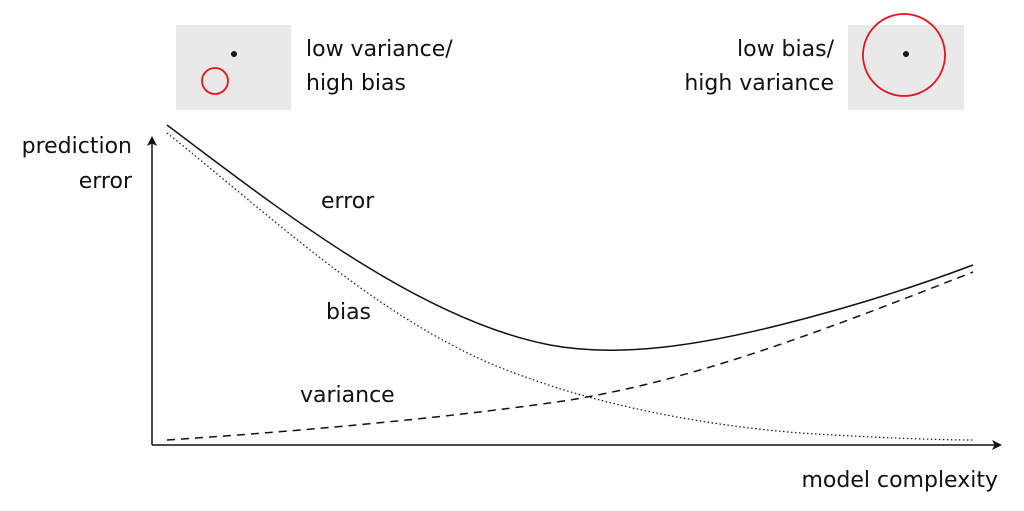 This screenshot has height=511, width=1024. What do you see at coordinates (349, 312) in the screenshot?
I see `bias-curve-label: bias` at bounding box center [349, 312].